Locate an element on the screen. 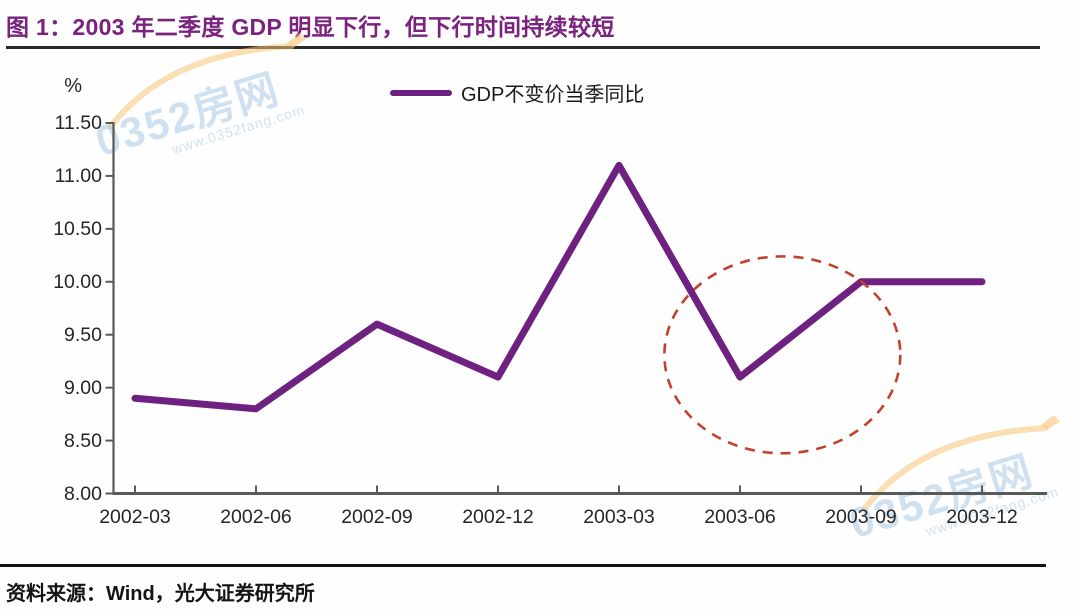 The image size is (1080, 612). y-axis-label: 11.00 is located at coordinates (78, 175).